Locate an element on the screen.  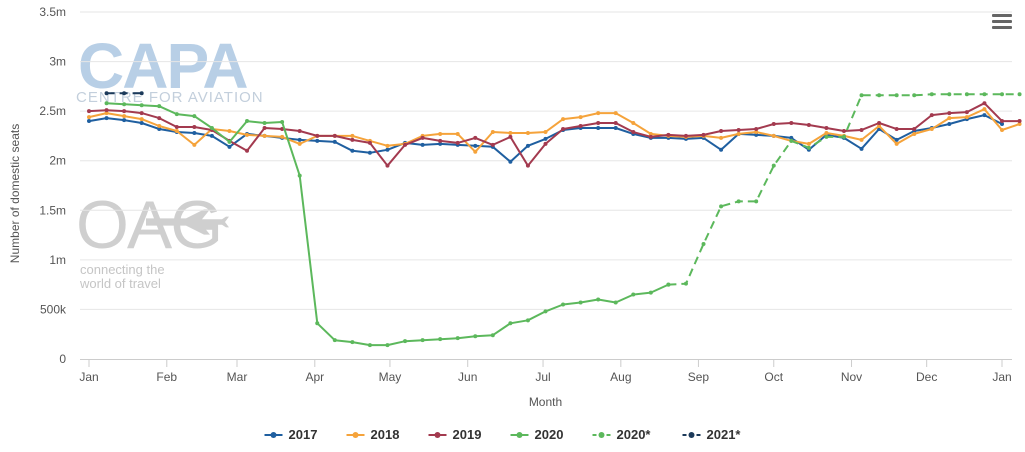
legend-item: 2019 is located at coordinates (455, 434).